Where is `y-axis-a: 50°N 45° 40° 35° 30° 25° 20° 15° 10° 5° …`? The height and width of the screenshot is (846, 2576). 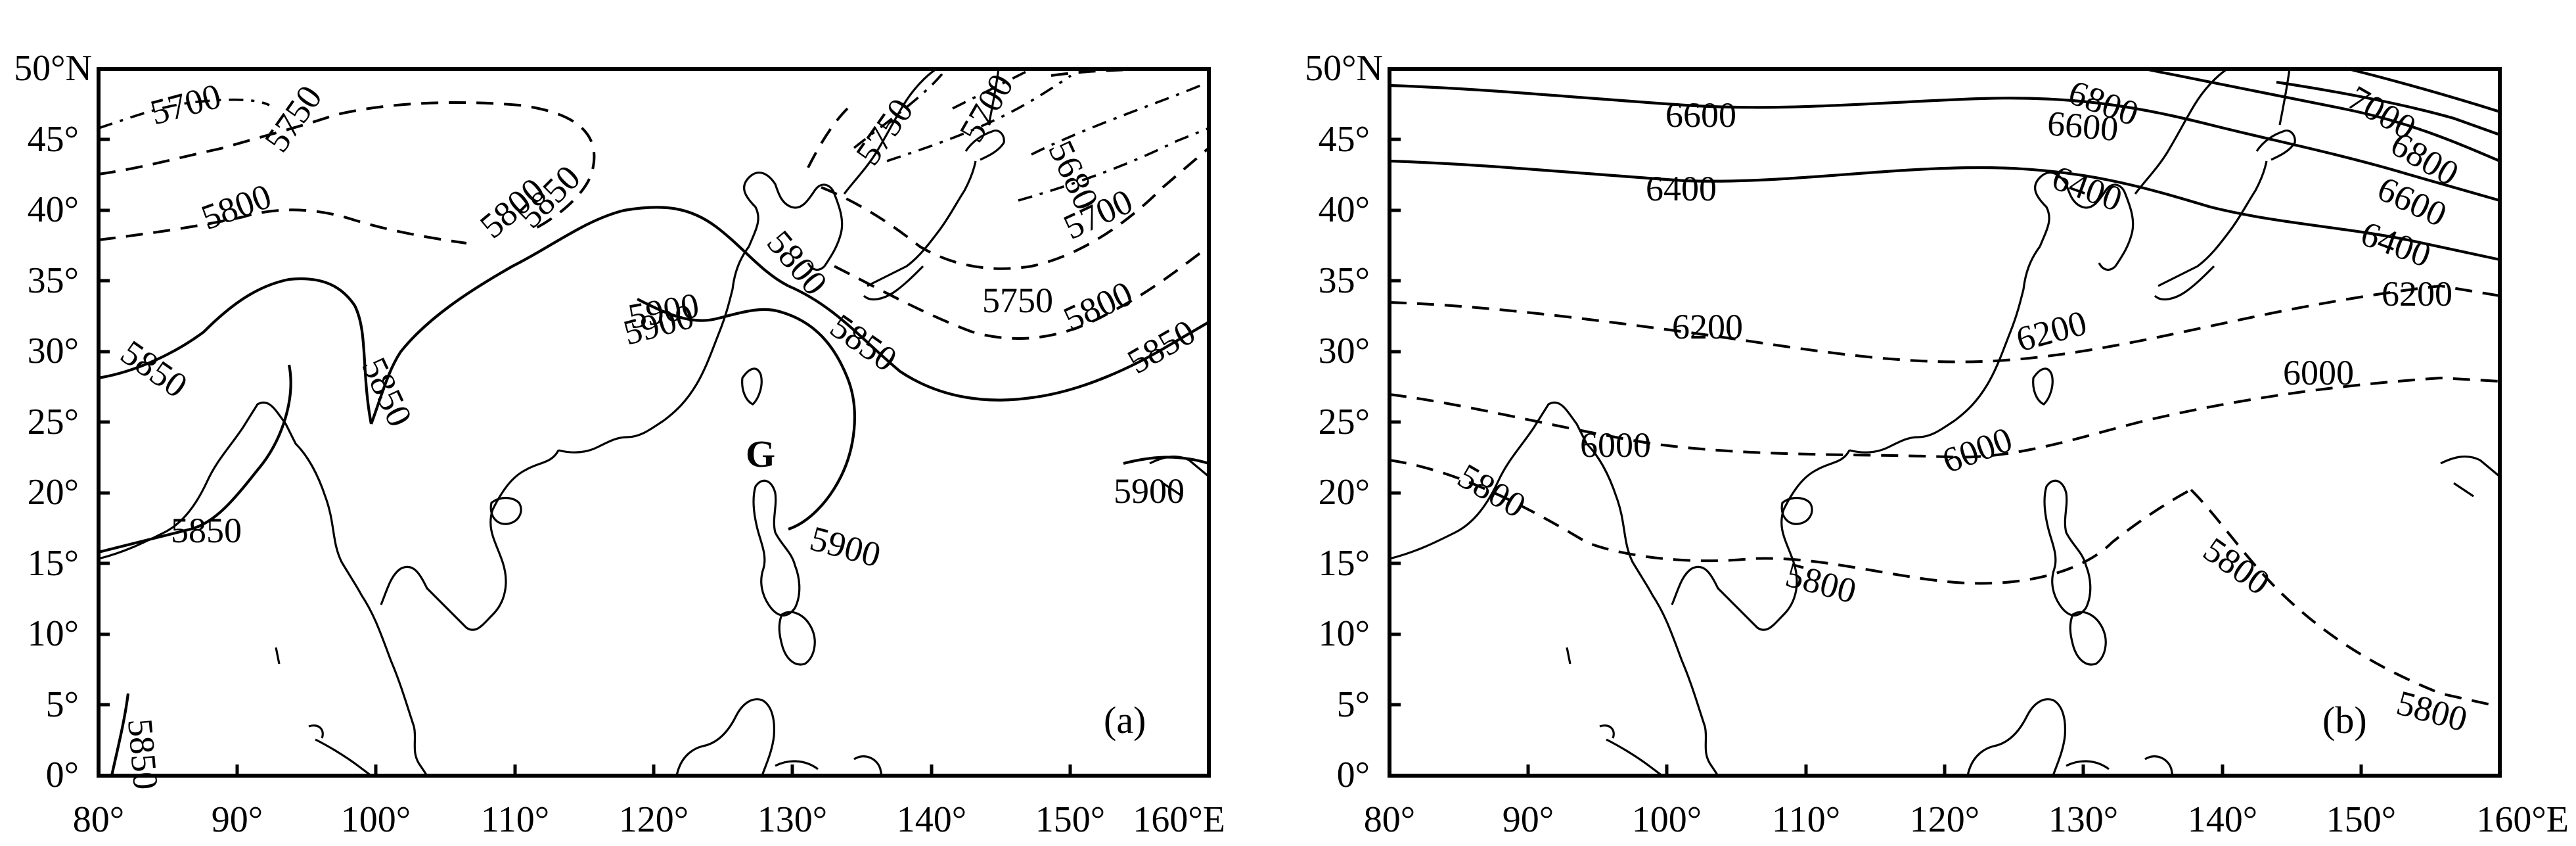 y-axis-a: 50°N 45° 40° 35° 30° 25° 20° 15° 10° 5° … is located at coordinates (53, 421).